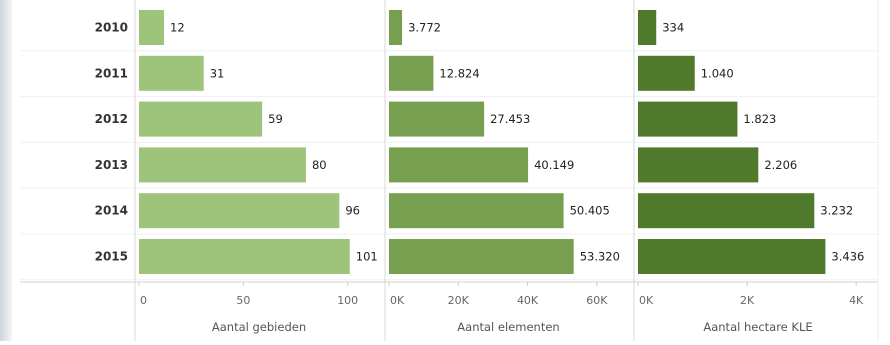  What do you see at coordinates (528, 300) in the screenshot?
I see `tick-label: 40K` at bounding box center [528, 300].